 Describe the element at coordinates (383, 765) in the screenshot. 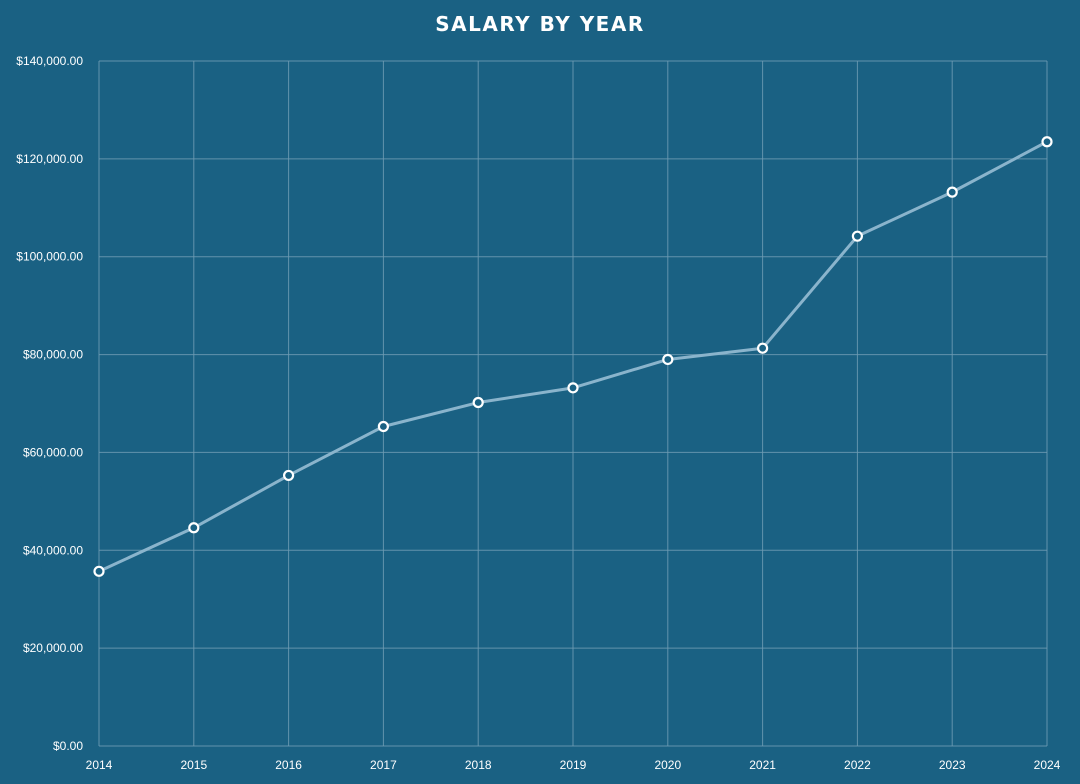

I see `x-tick-label: 2017` at that location.